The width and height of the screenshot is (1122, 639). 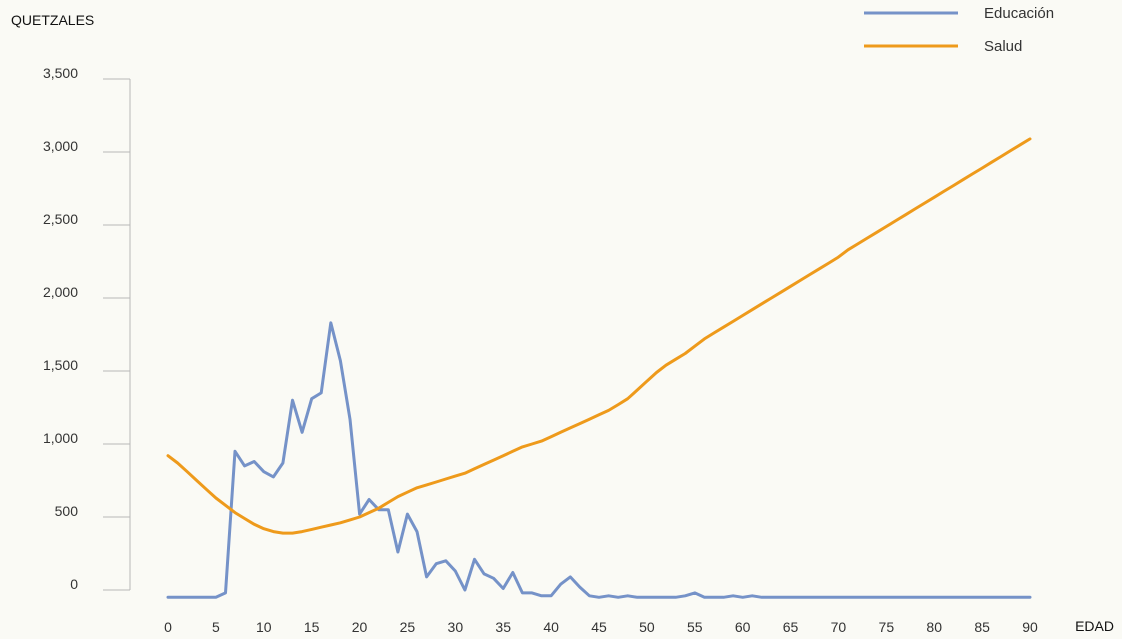 I want to click on x-tick-label: 80, so click(x=934, y=627).